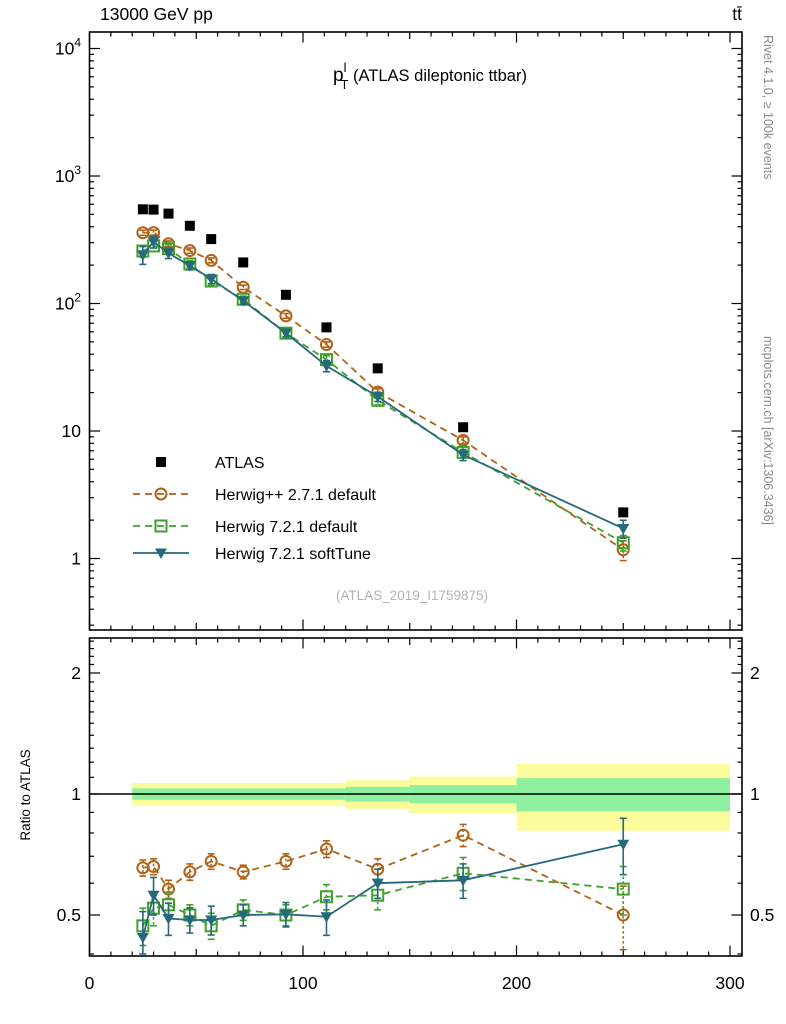 The image size is (786, 1024). I want to click on analysis-id-watermark: (ATLAS_2019_I1759875), so click(412, 595).